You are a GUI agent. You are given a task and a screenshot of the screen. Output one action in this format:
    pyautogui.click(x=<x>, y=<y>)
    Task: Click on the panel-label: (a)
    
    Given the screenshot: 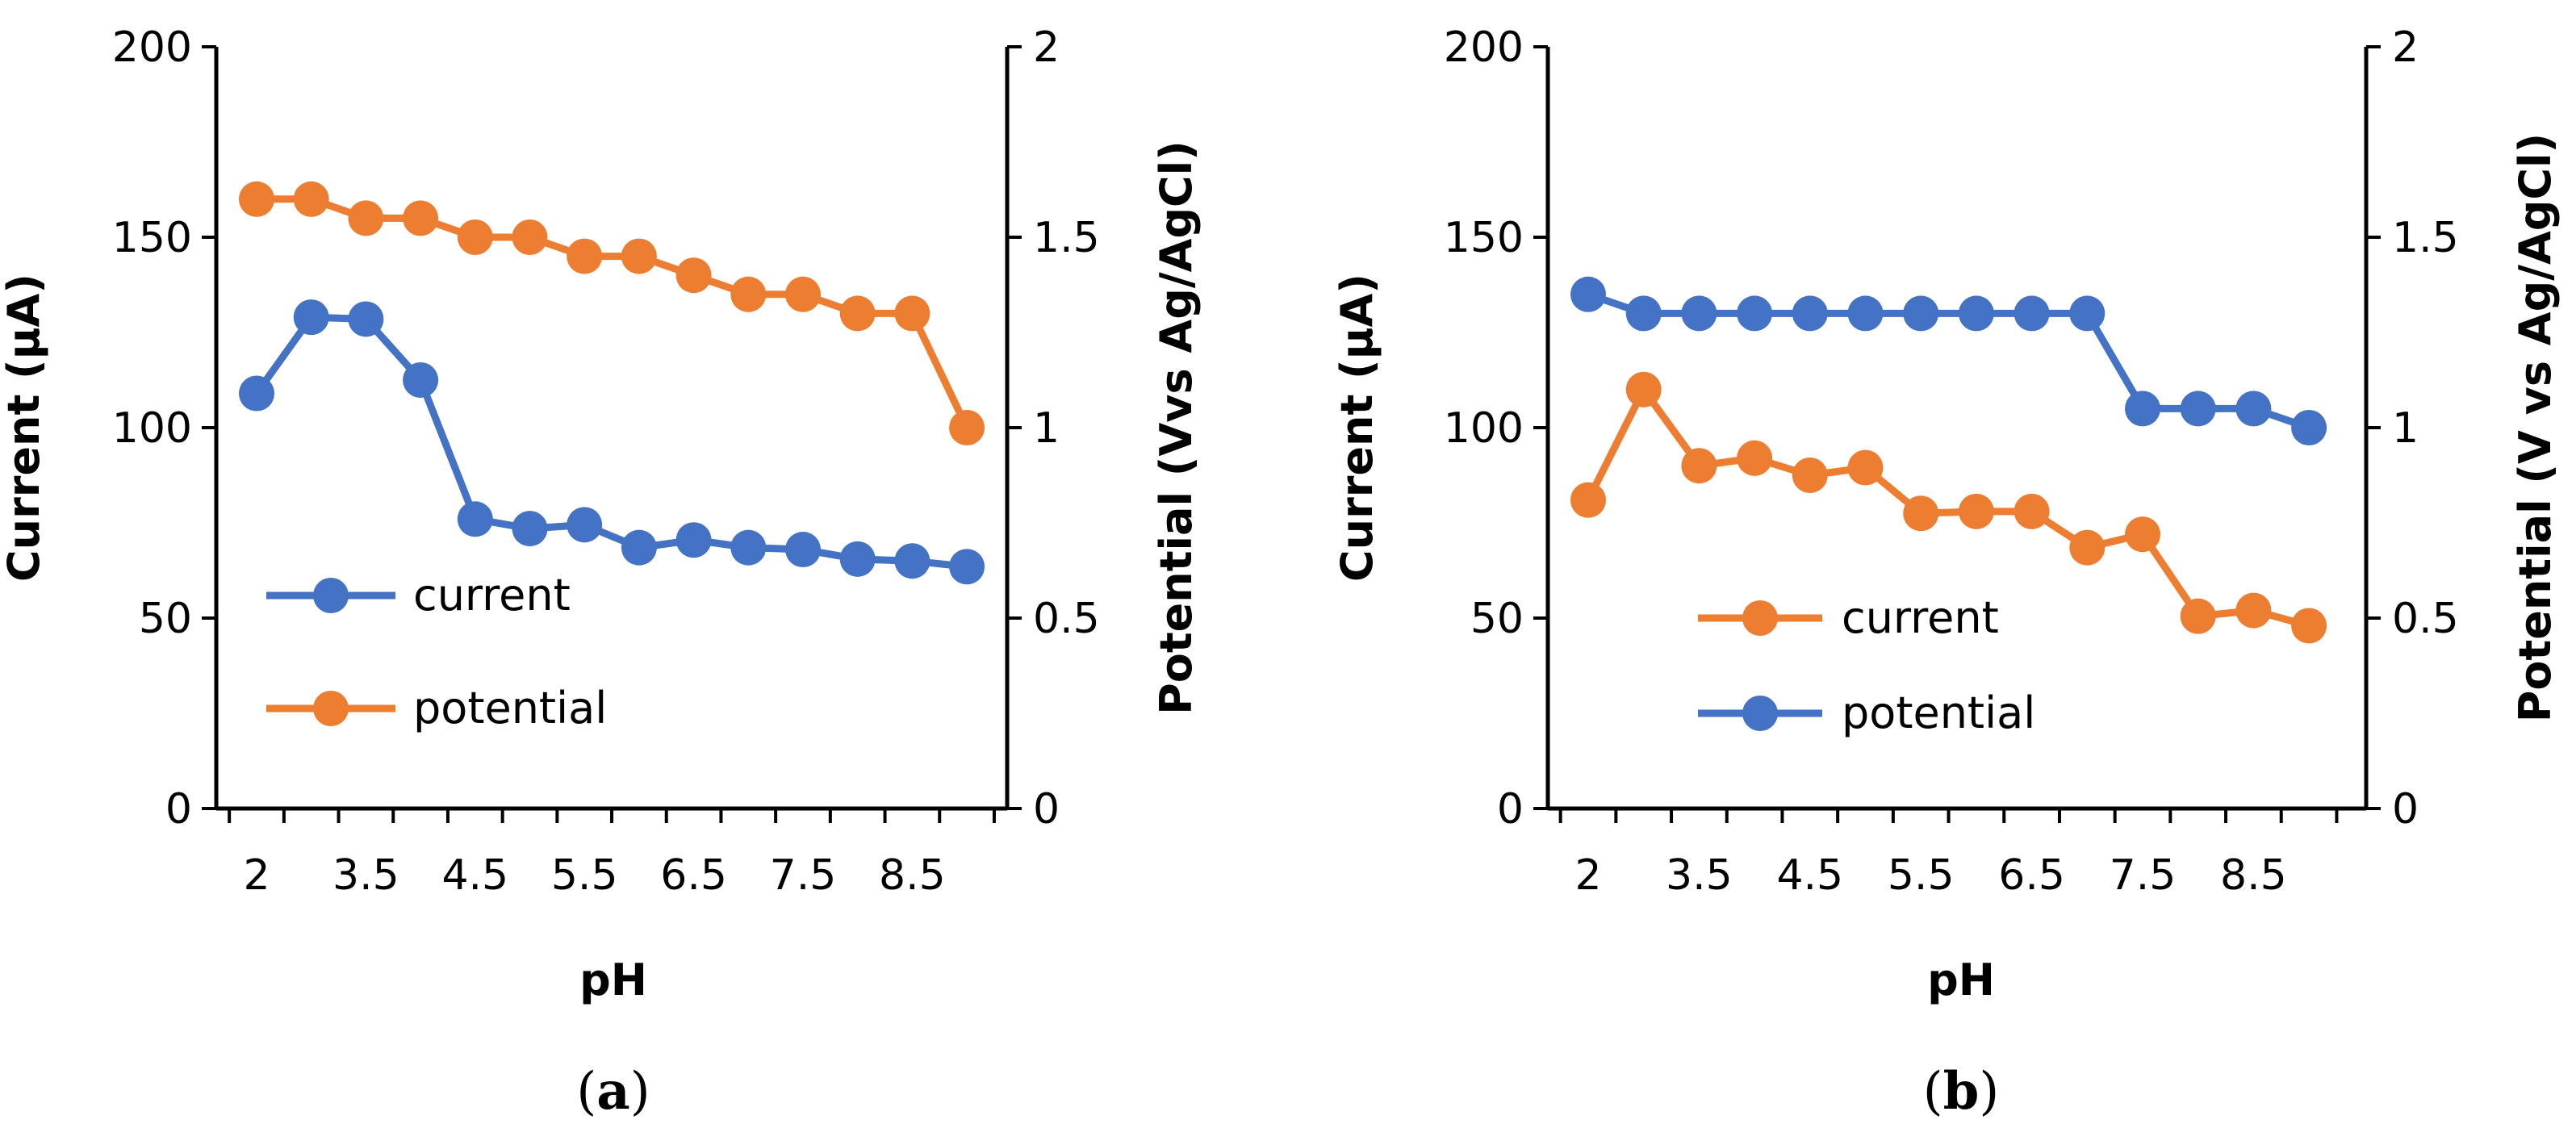 What is the action you would take?
    pyautogui.click(x=613, y=1091)
    